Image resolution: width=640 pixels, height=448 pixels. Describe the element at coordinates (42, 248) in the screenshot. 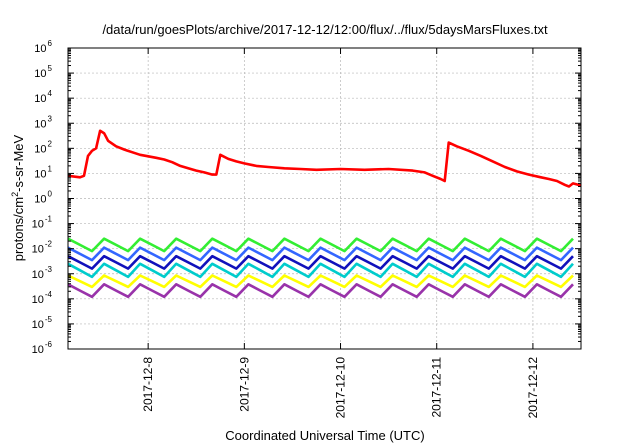

I see `y-tick-label: 10⁻²` at that location.